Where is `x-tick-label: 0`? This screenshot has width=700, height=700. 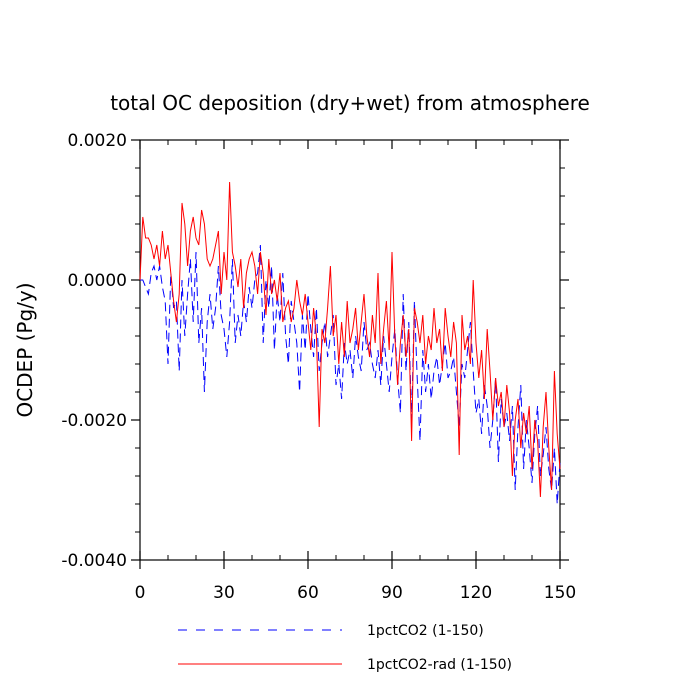
x-tick-label: 0 is located at coordinates (140, 593).